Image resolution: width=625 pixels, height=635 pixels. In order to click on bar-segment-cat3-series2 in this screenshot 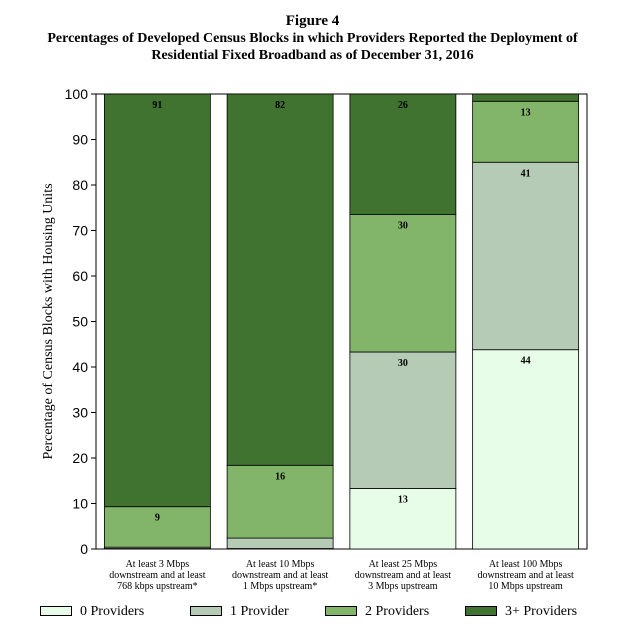, I will do `click(403, 420)`.